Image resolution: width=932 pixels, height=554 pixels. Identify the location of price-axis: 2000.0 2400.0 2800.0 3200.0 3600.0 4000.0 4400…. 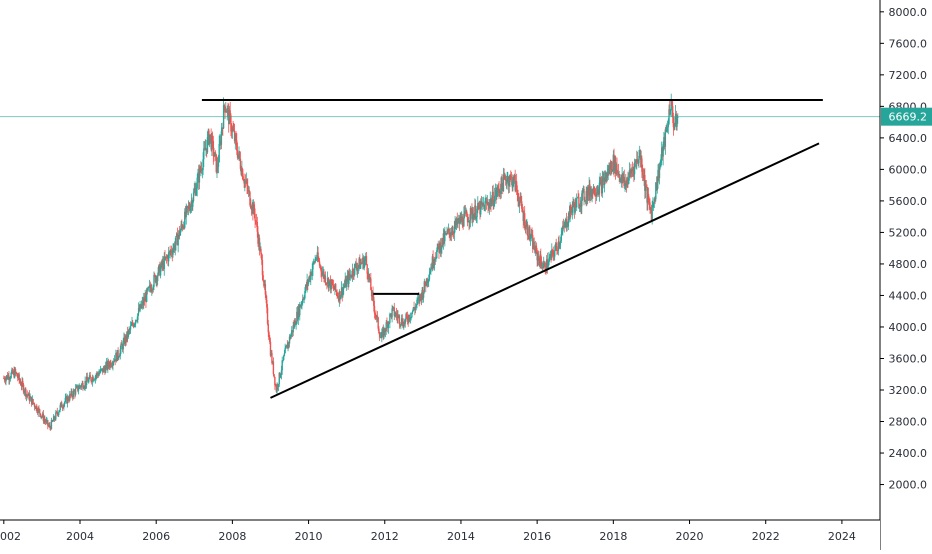
(905, 275).